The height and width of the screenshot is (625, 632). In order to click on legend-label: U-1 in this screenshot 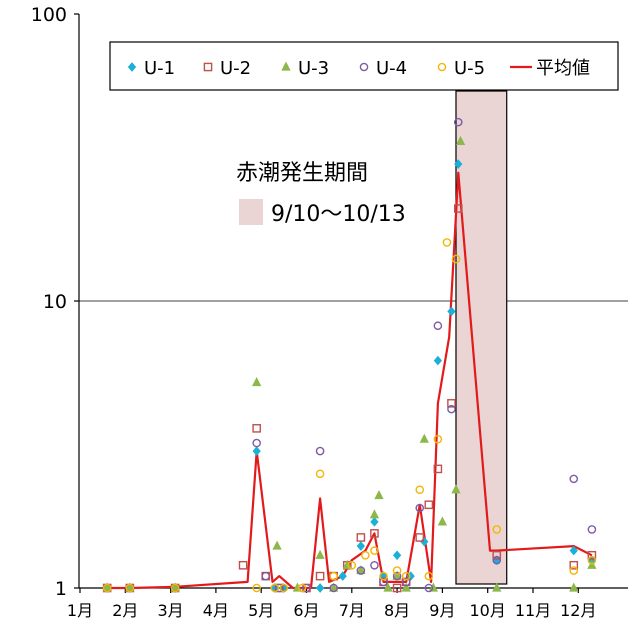, I will do `click(159, 68)`.